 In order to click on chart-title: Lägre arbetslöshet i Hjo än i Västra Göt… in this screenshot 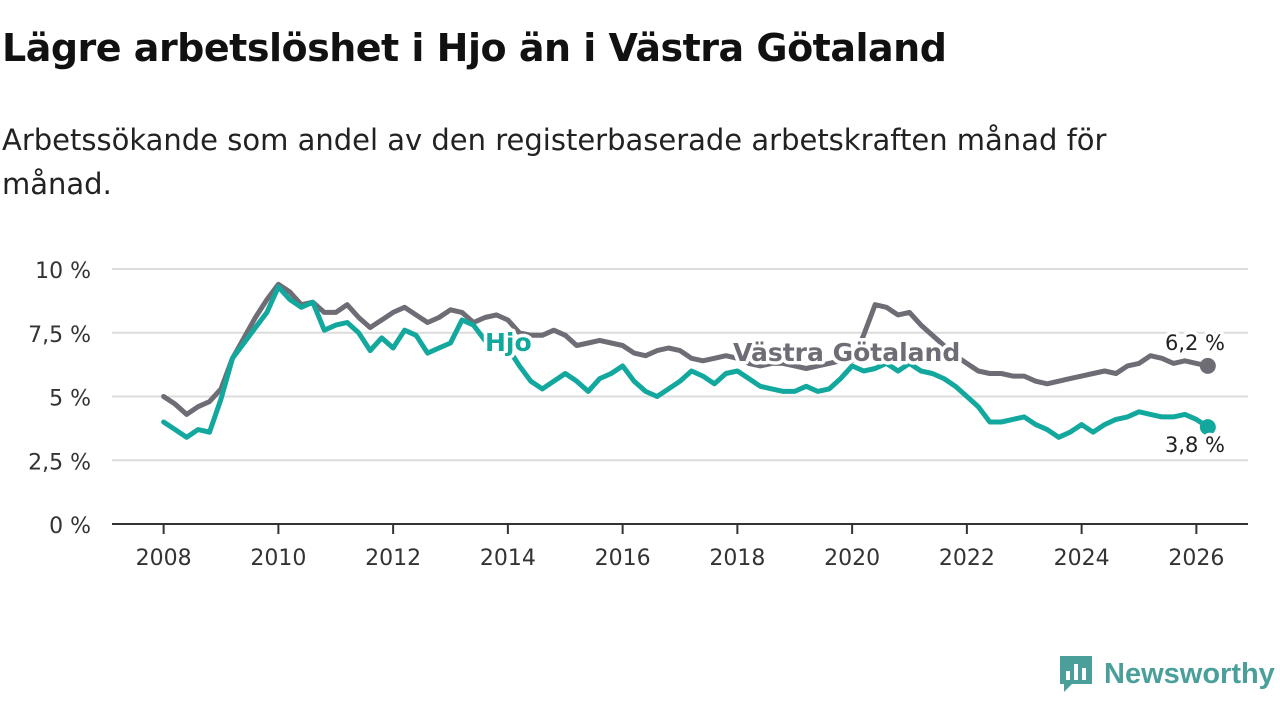, I will do `click(474, 48)`.